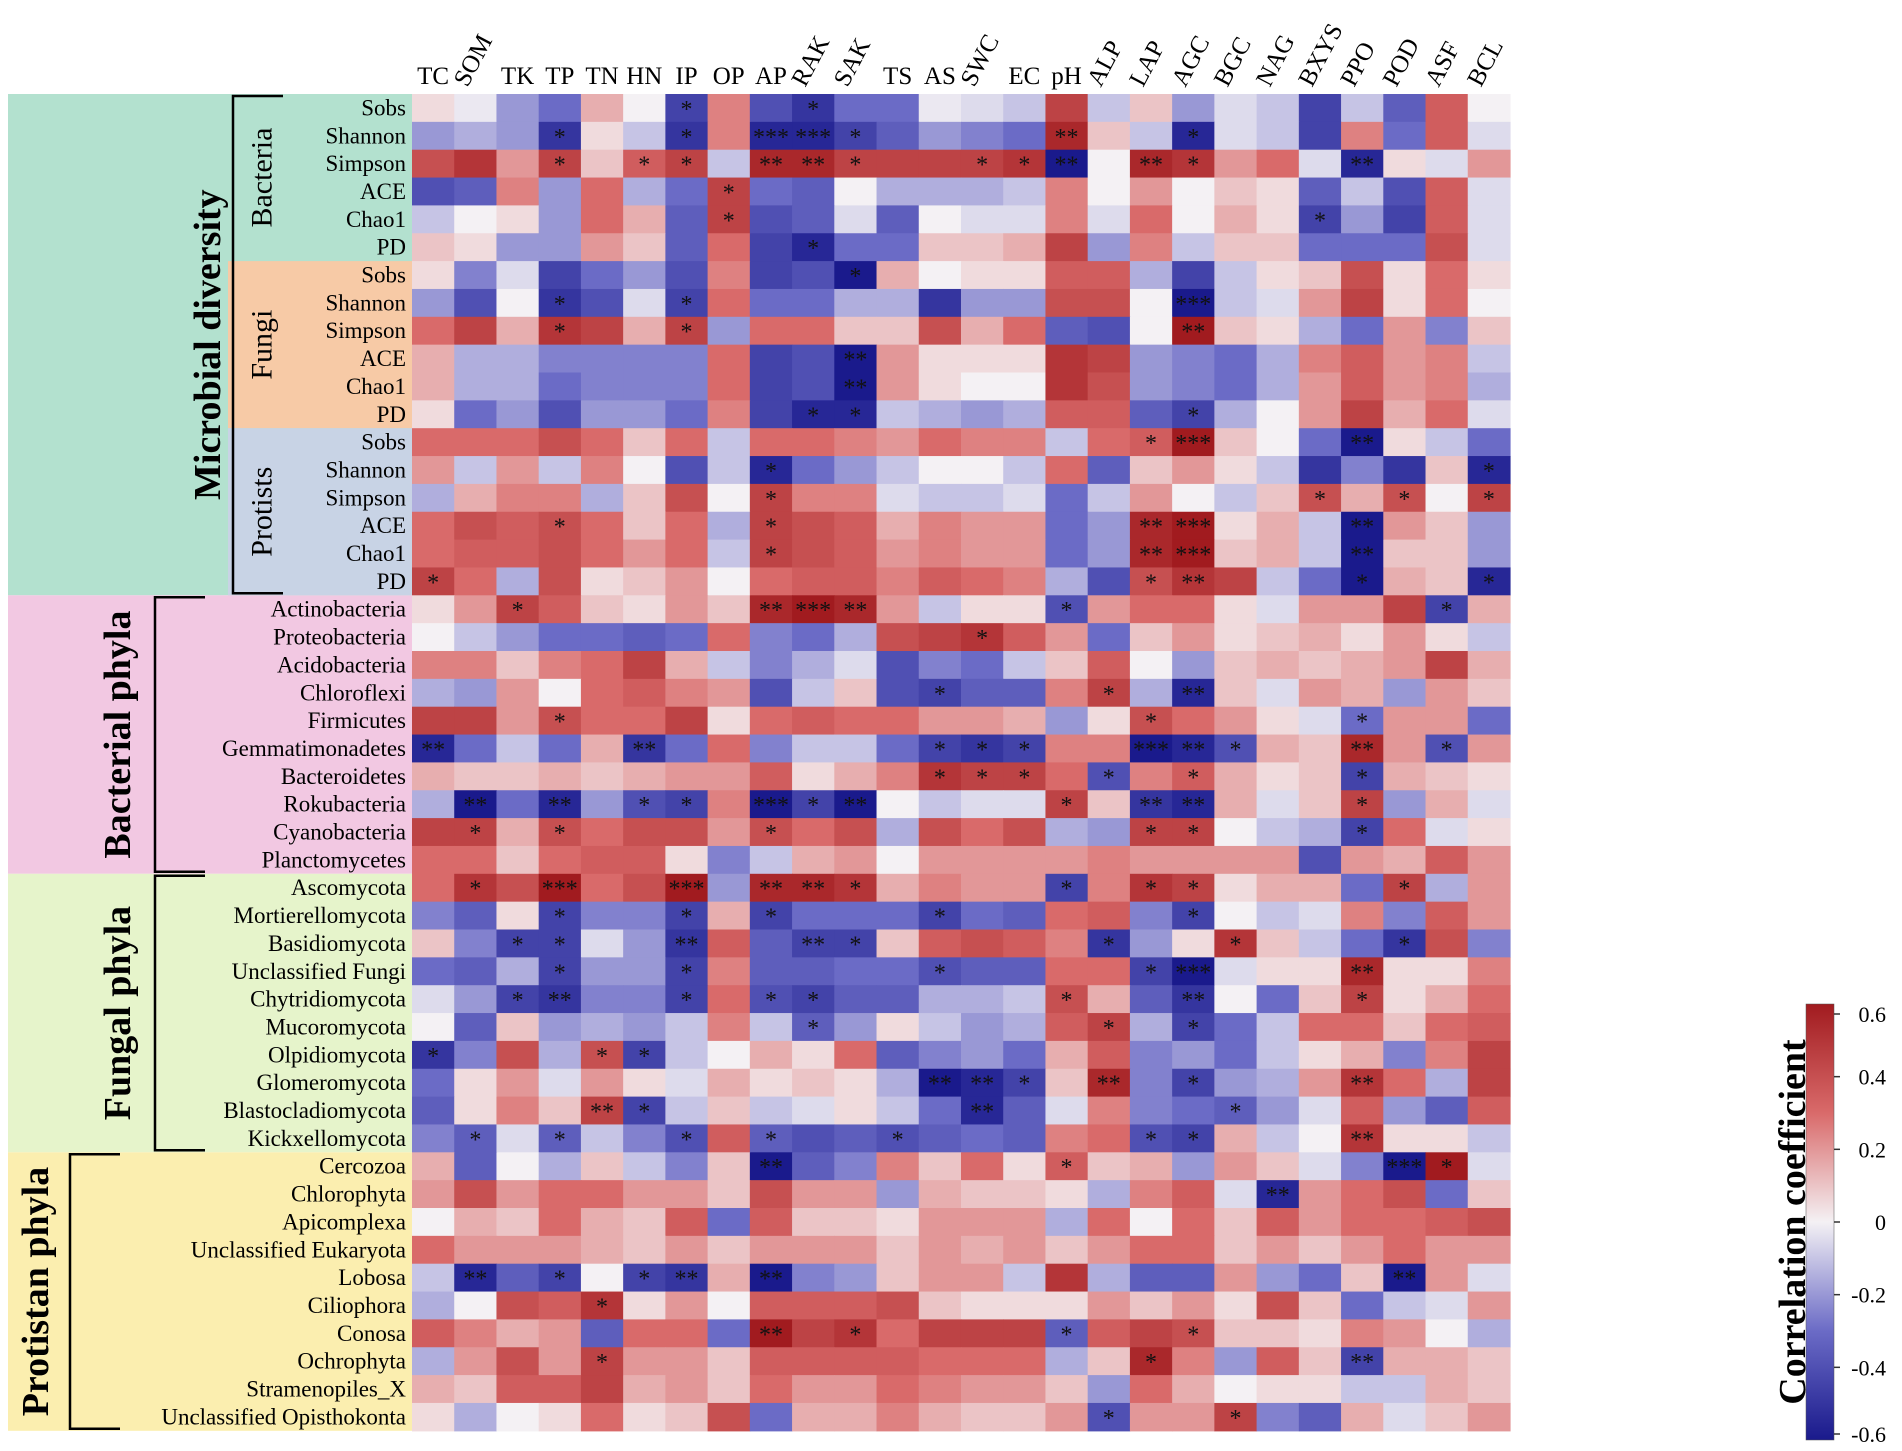  What do you see at coordinates (980, 60) in the screenshot?
I see `column-label: SWC` at bounding box center [980, 60].